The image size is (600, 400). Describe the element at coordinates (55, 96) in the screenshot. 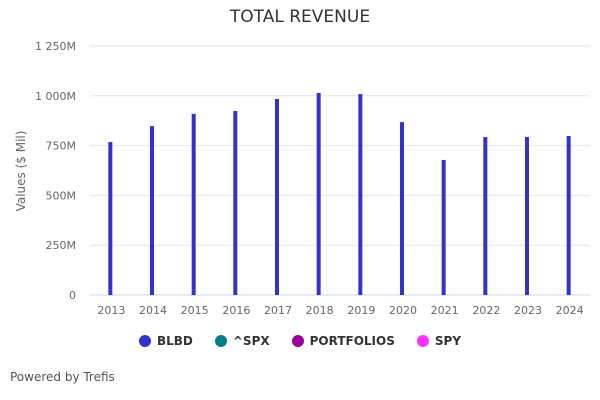

I see `y-tick-label: 1 000M` at that location.